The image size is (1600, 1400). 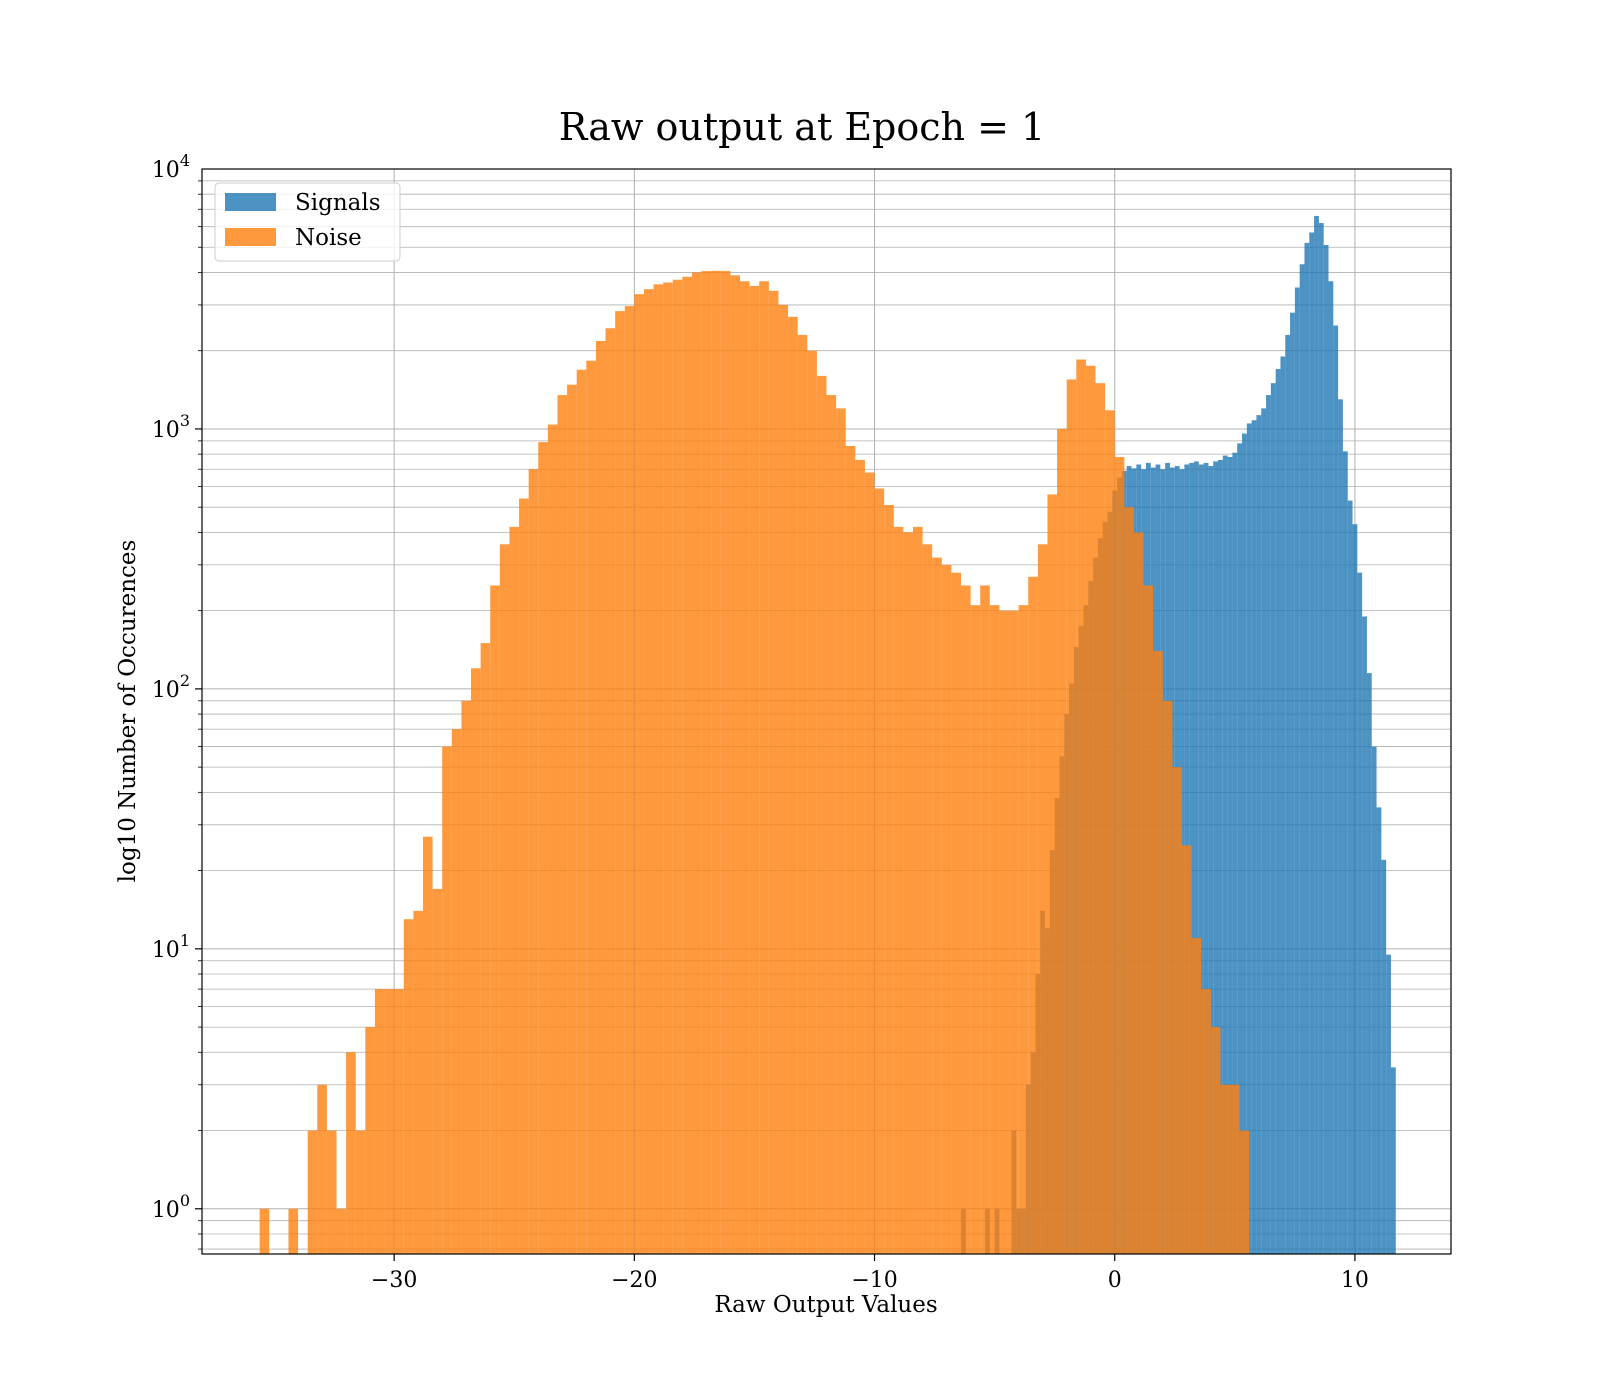 What do you see at coordinates (825, 1305) in the screenshot?
I see `x-axis-label: Raw Output Values` at bounding box center [825, 1305].